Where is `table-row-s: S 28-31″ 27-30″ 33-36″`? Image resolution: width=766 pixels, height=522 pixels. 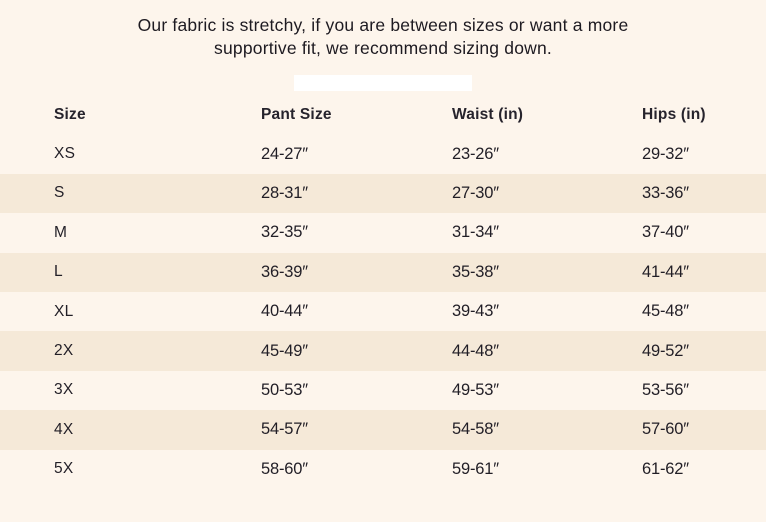 table-row-s: S 28-31″ 27-30″ 33-36″ is located at coordinates (383, 193).